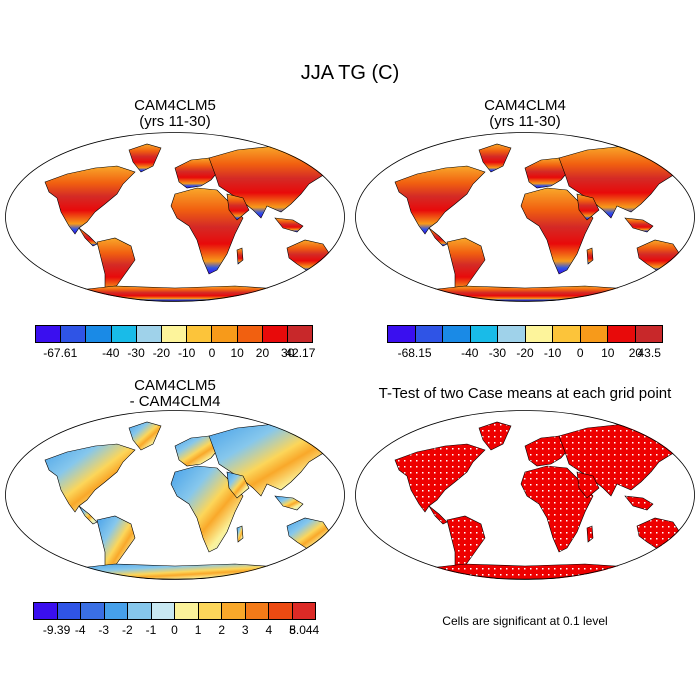 Image resolution: width=700 pixels, height=700 pixels. I want to click on colorbar-tick-label: -2, so click(127, 630).